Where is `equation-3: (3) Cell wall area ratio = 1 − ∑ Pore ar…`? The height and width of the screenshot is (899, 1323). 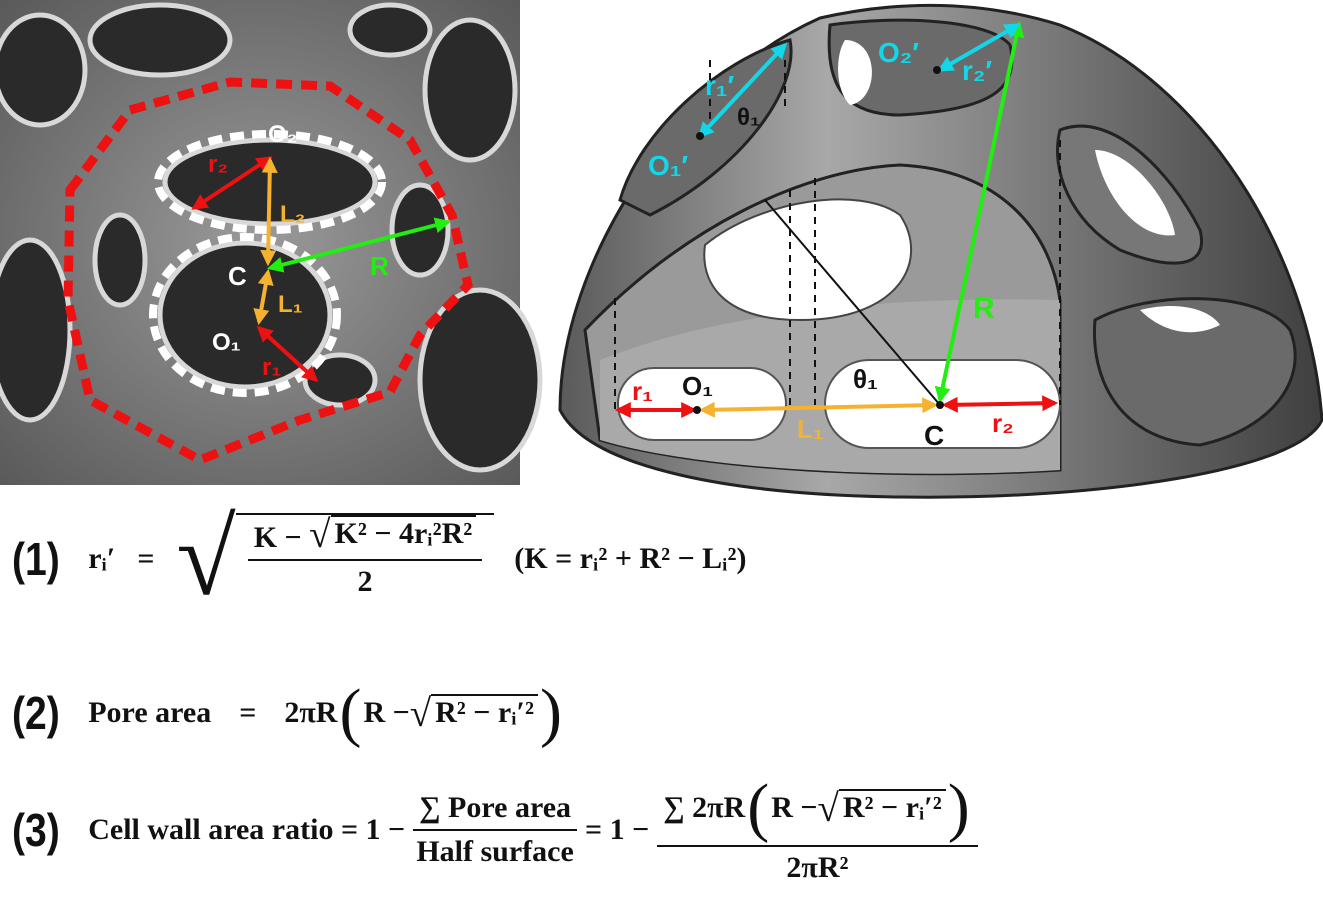
equation-3: (3) Cell wall area ratio = 1 − ∑ Pore ar… is located at coordinates (499, 830).